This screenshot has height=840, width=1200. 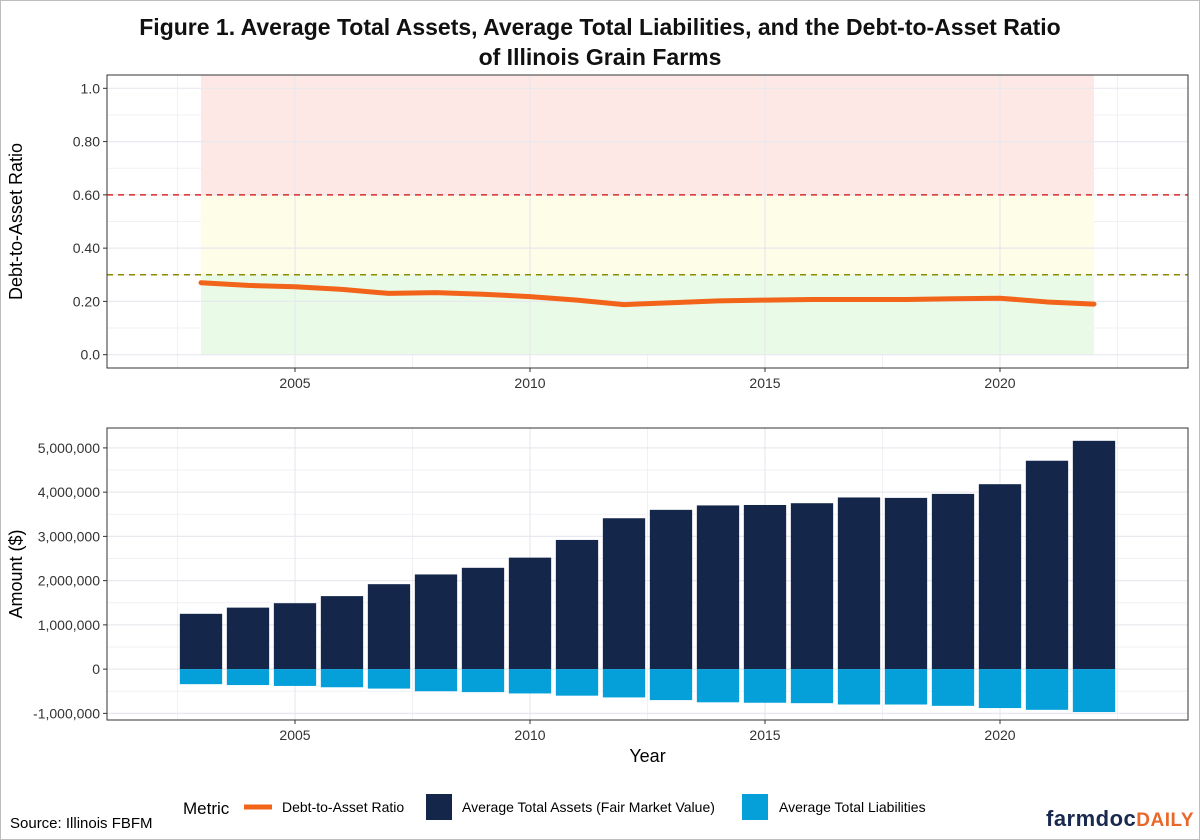 I want to click on source-note: Source: Illinois FBFM, so click(x=81, y=823).